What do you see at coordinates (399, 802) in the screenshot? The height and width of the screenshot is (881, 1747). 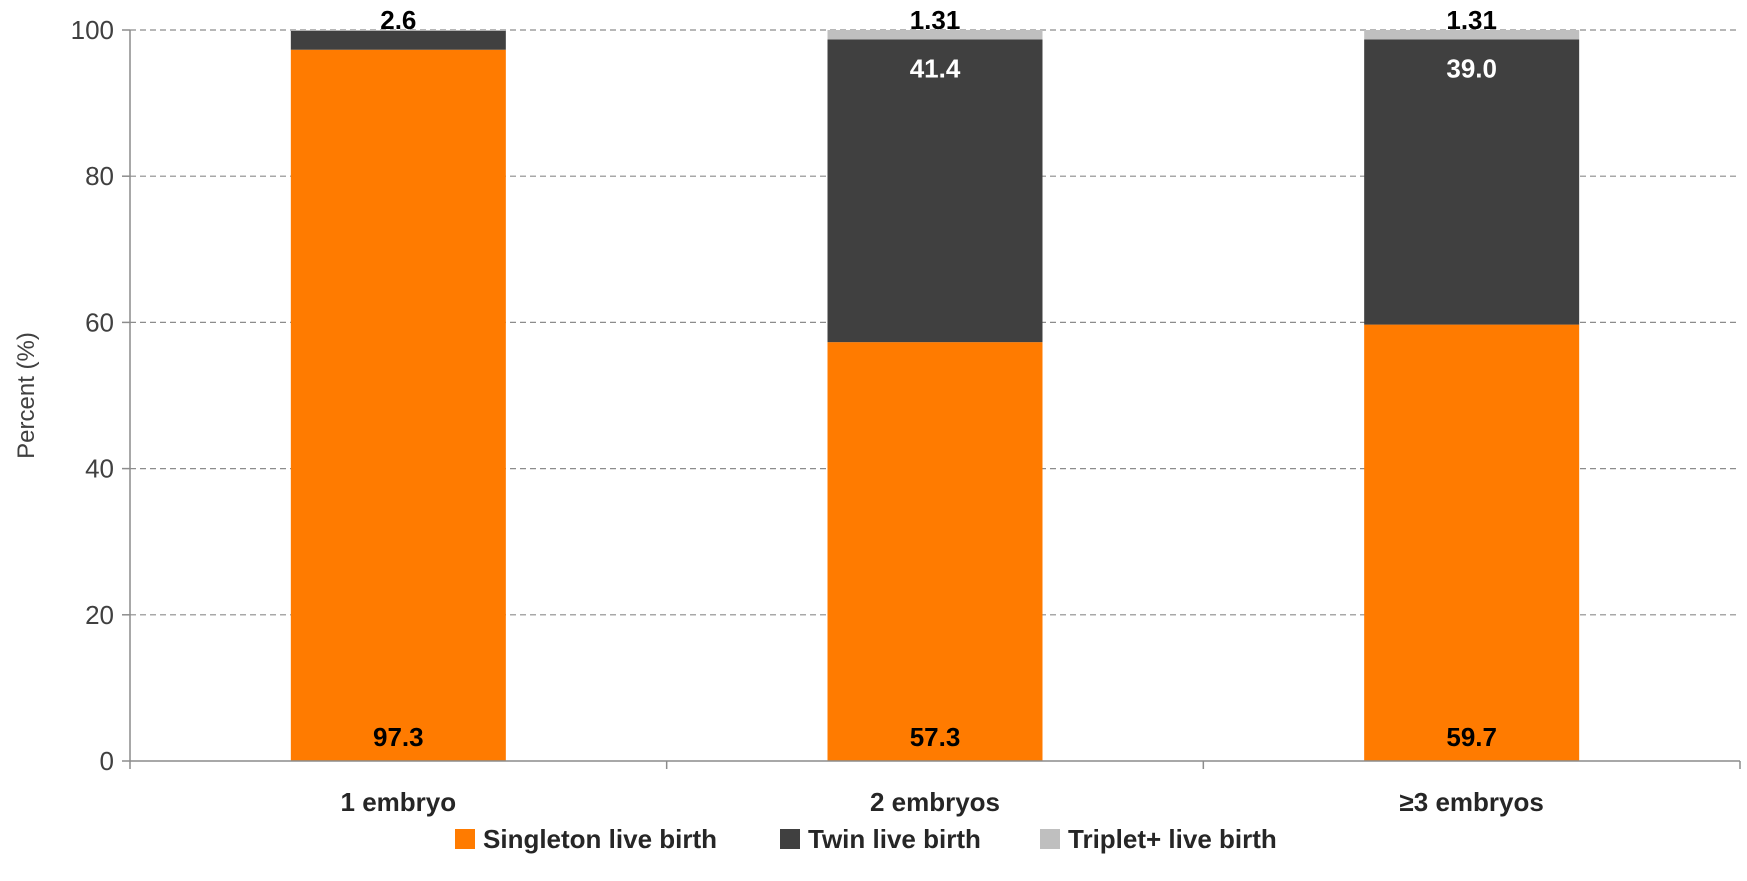 I see `x-tick-label: 1 embryo` at bounding box center [399, 802].